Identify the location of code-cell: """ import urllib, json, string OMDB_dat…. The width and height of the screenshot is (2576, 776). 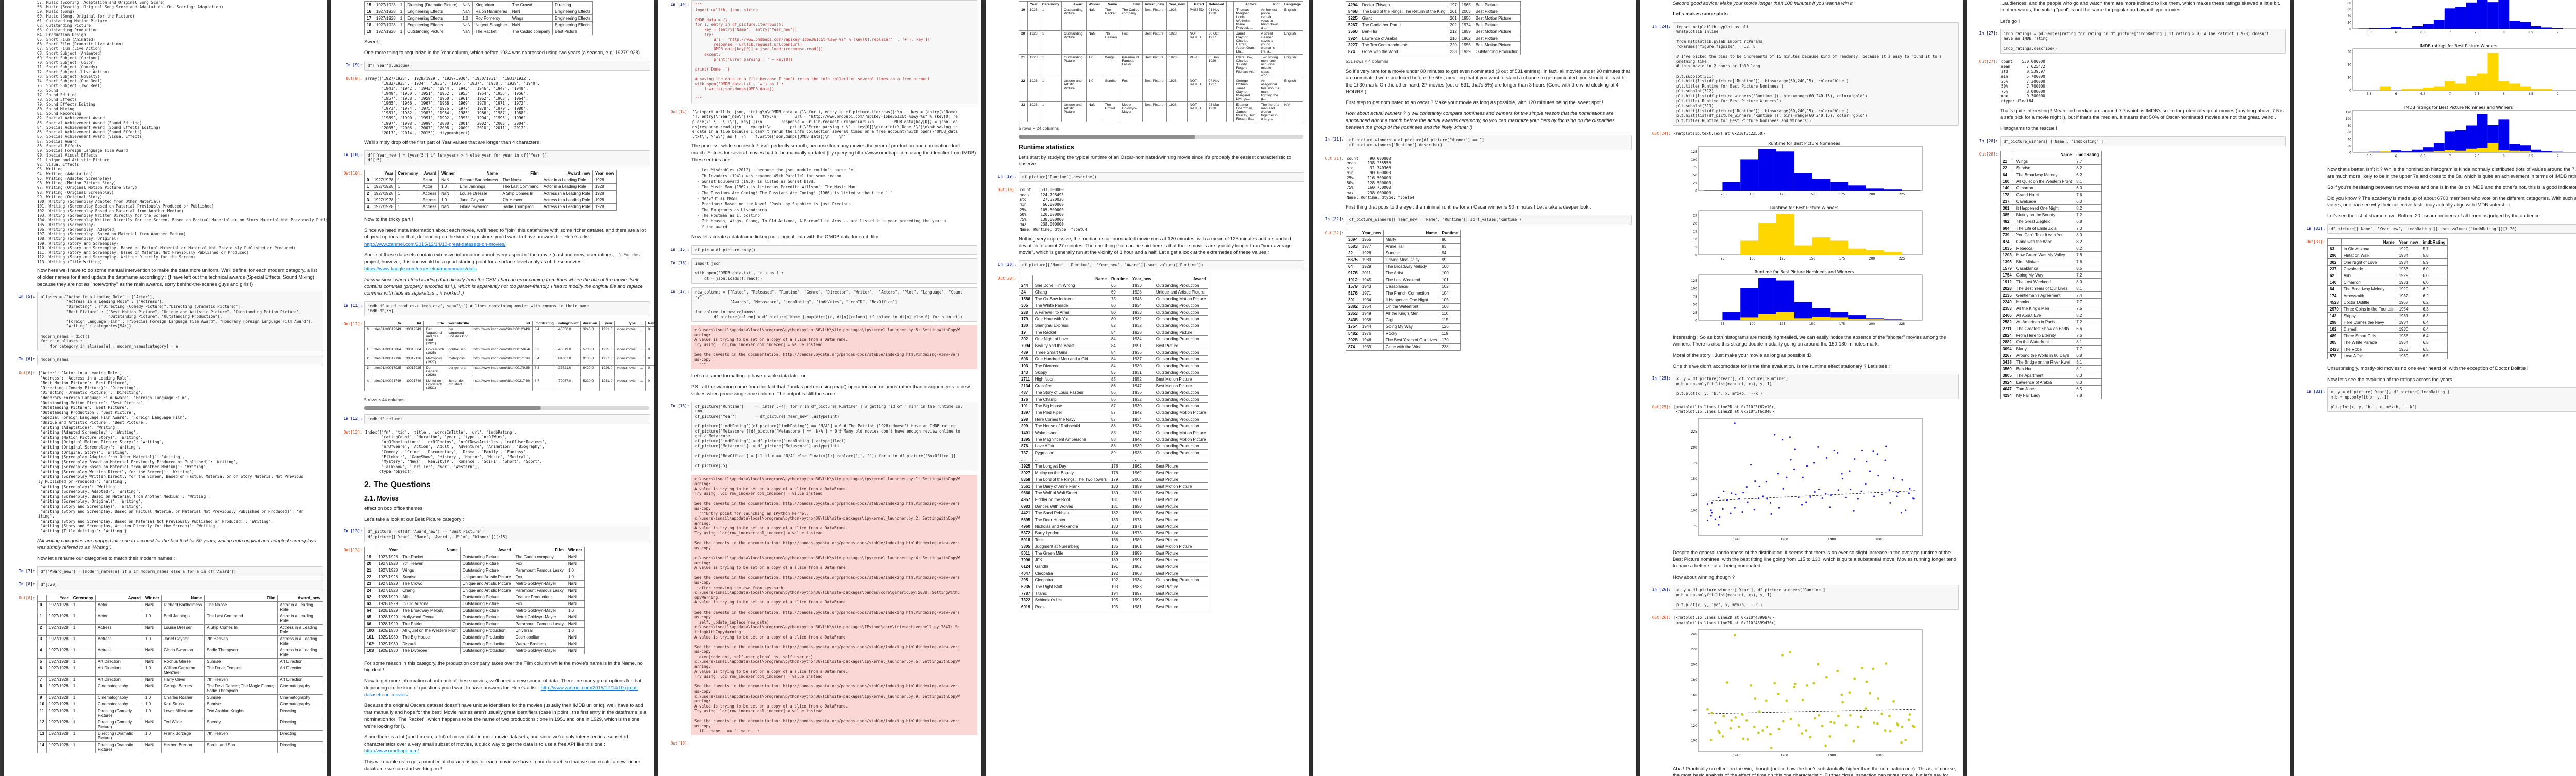
(834, 52).